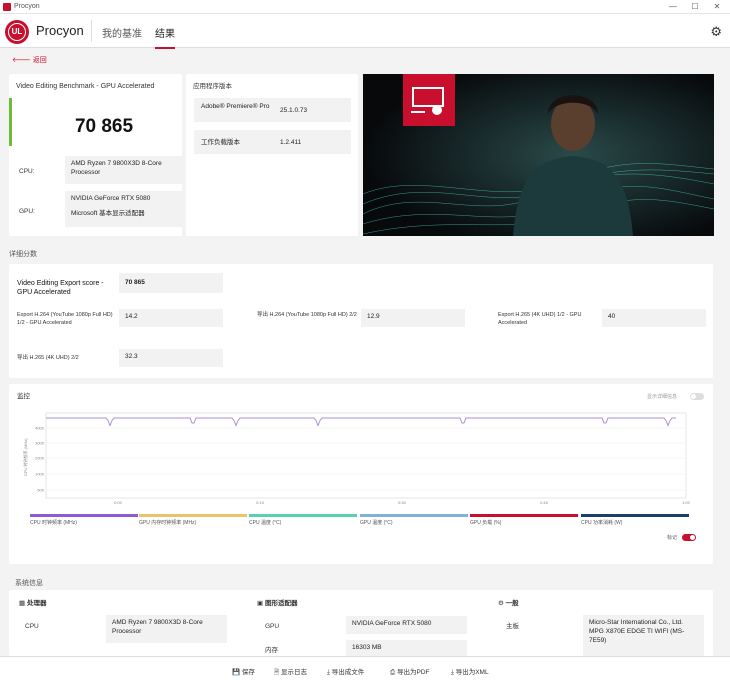 The image size is (730, 684). What do you see at coordinates (365, 31) in the screenshot?
I see `app-header: UL Procyon 我的基准 结果 ⚙` at bounding box center [365, 31].